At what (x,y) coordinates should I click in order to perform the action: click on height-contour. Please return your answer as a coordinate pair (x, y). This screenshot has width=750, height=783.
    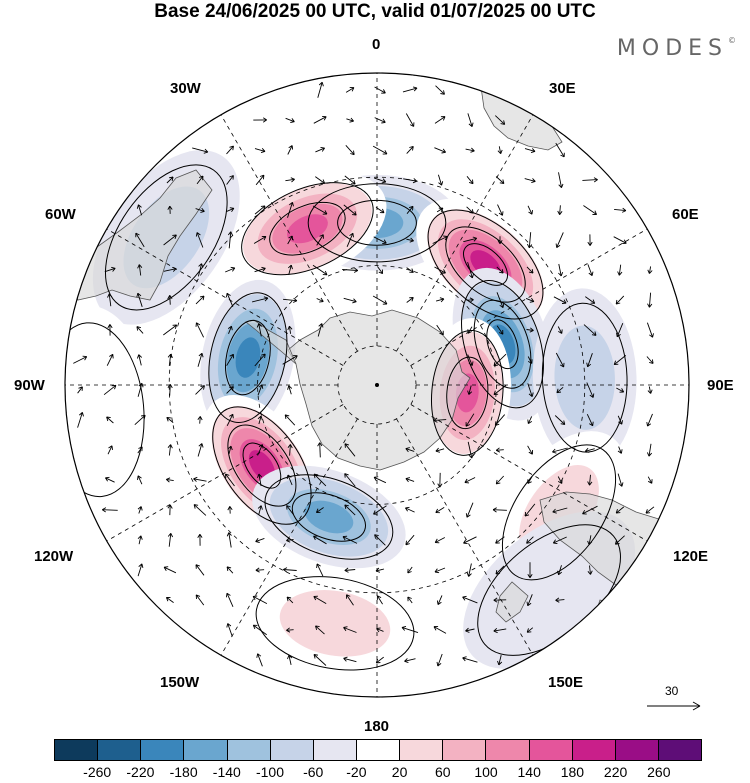
    Looking at the image, I should click on (559, 512).